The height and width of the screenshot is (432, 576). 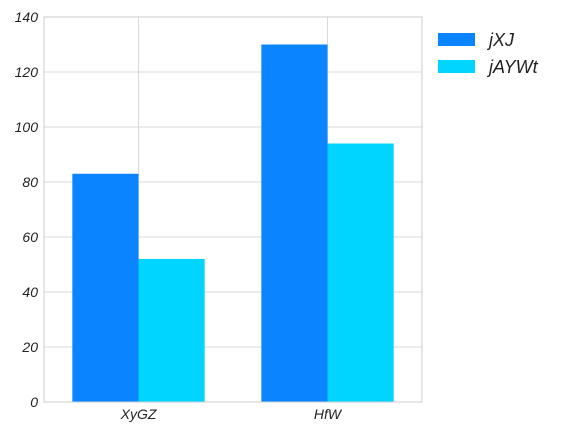 What do you see at coordinates (500, 40) in the screenshot?
I see `legend-label: jXJ` at bounding box center [500, 40].